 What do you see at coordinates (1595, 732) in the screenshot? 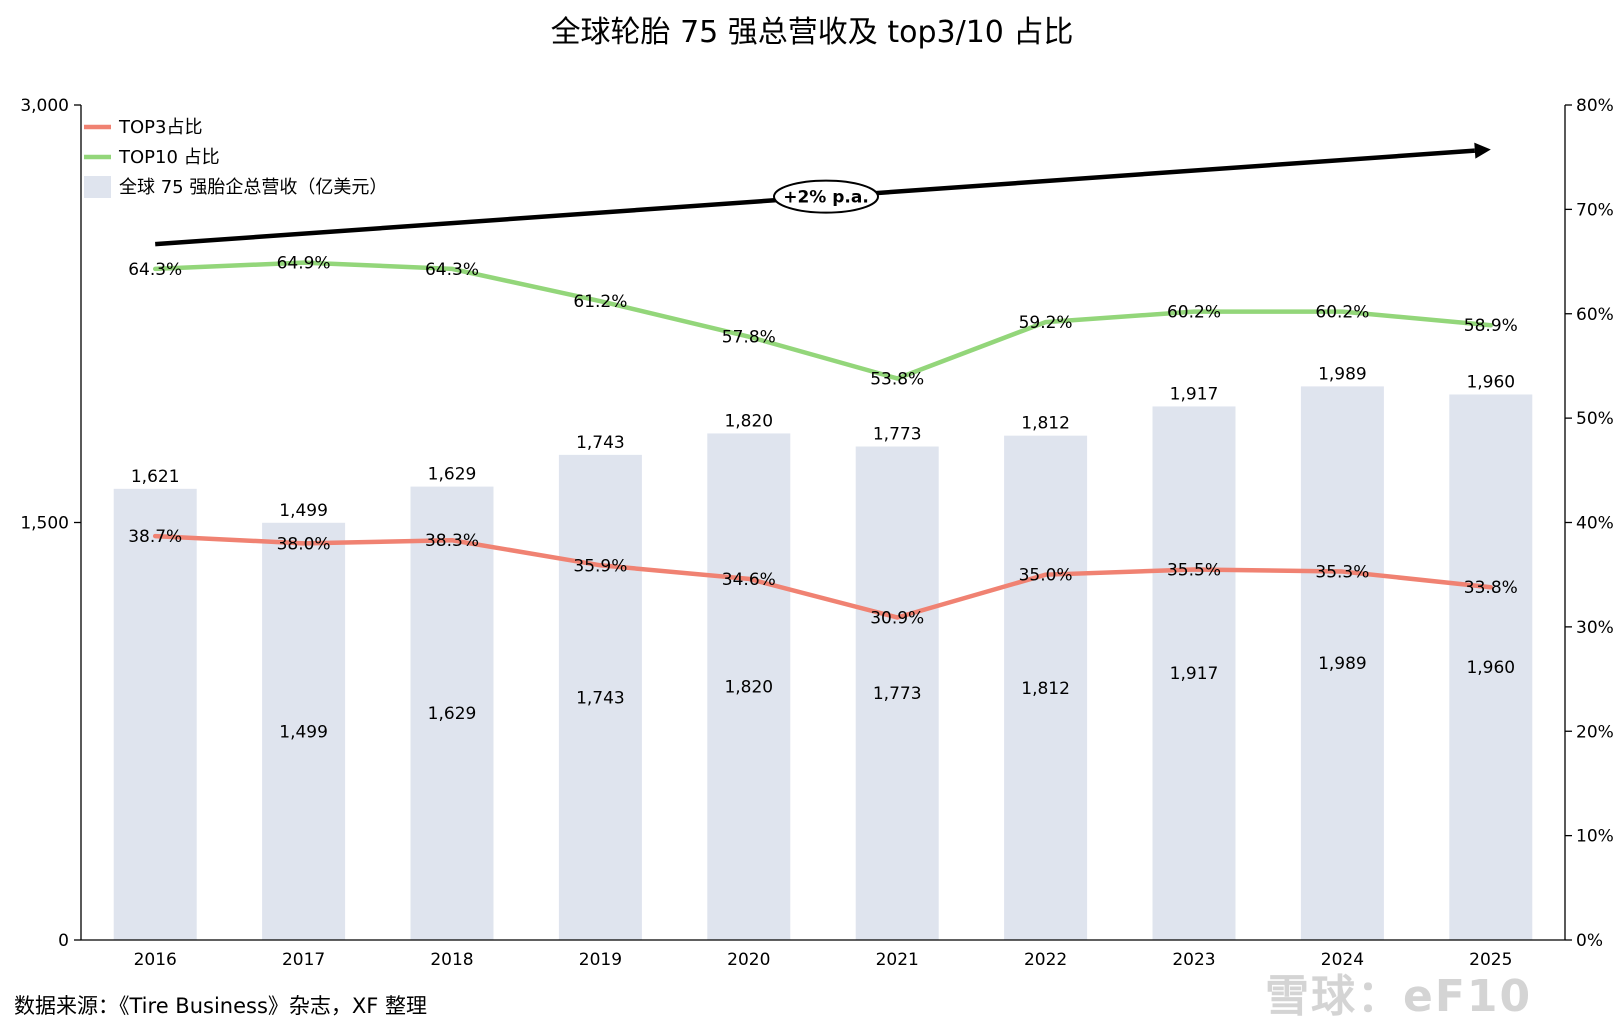
I see `right-tick-label: 20%` at bounding box center [1595, 732].